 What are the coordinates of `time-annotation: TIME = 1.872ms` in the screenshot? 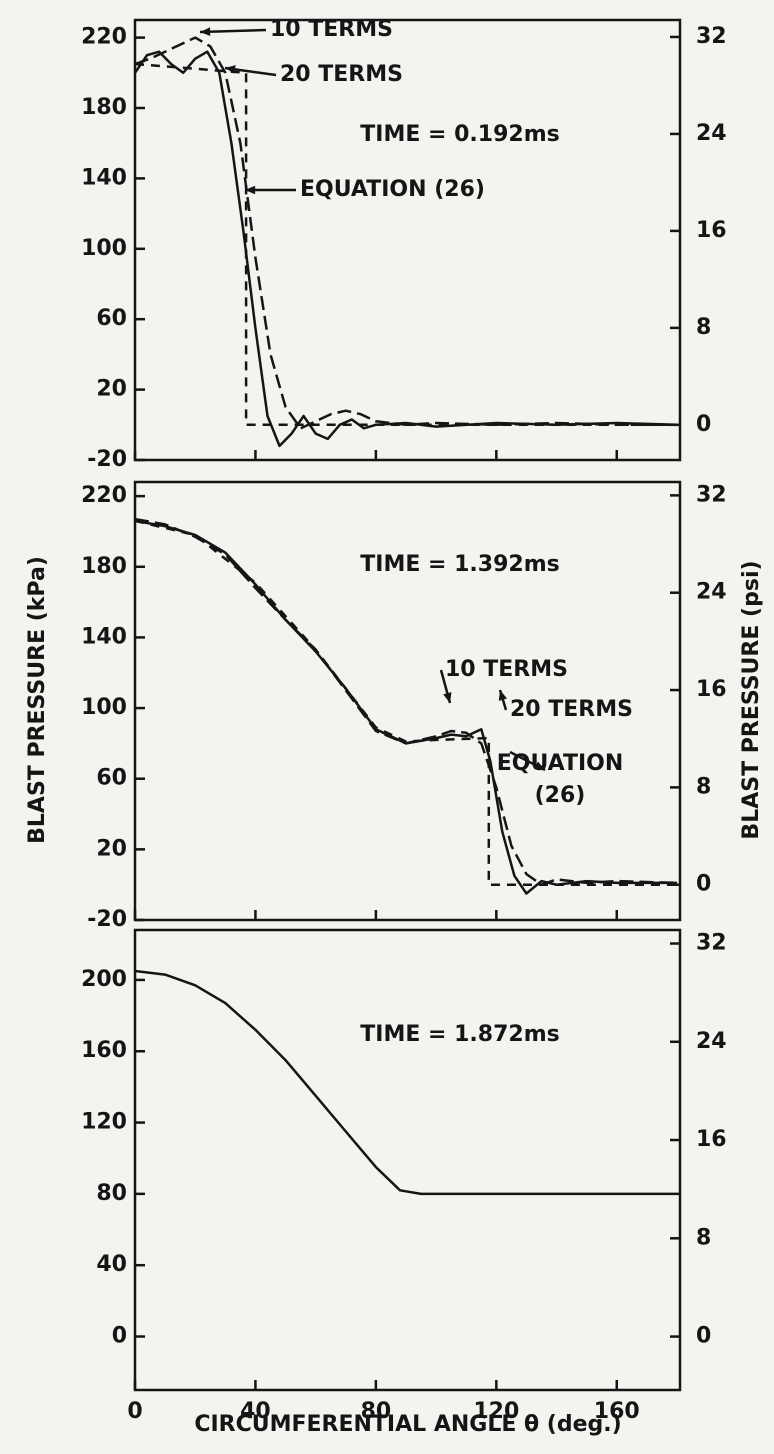 It's located at (459, 1034).